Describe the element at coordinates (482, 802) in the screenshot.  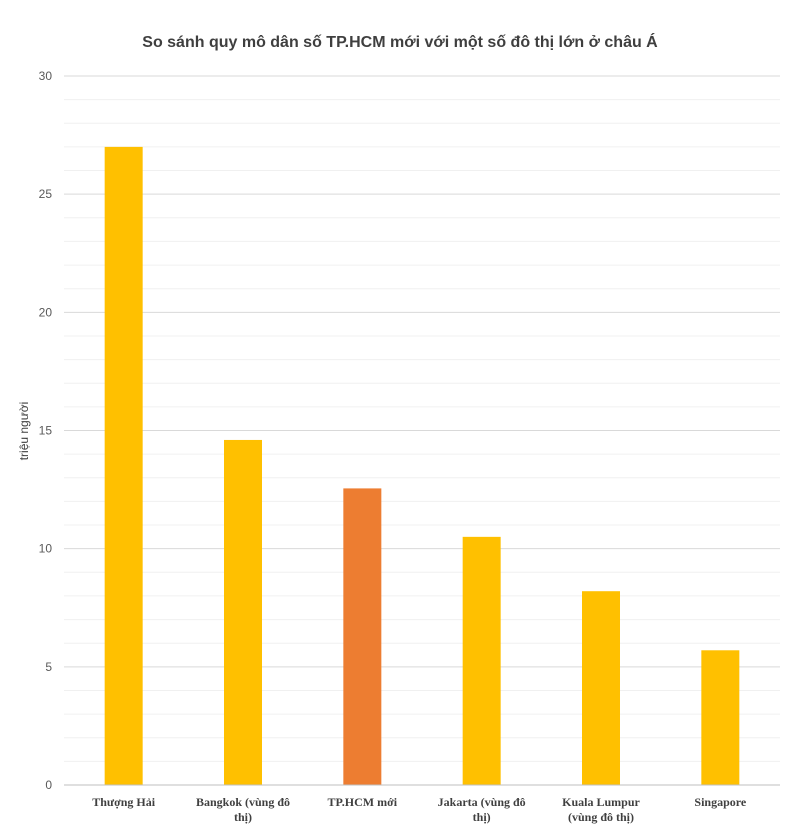
I see `x-tick-label-line: Jakarta (vùng đô` at that location.